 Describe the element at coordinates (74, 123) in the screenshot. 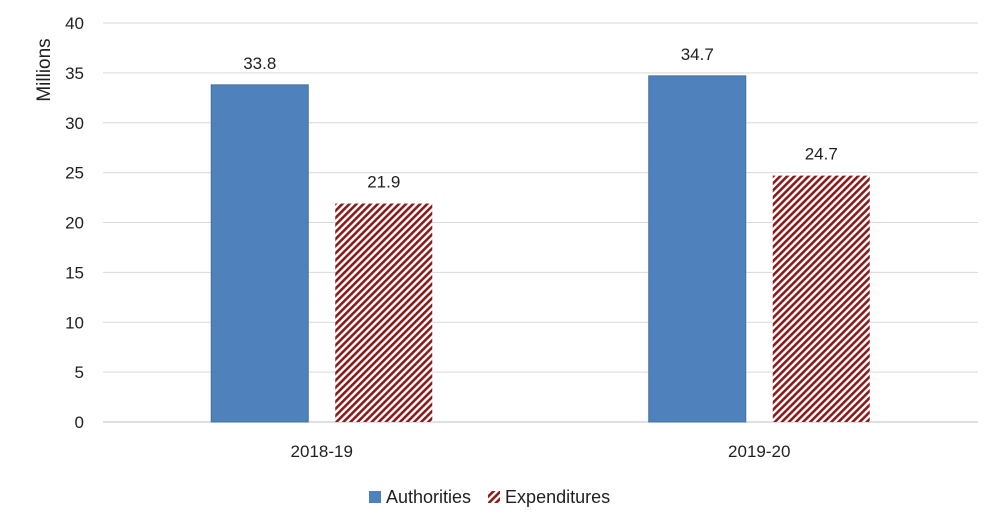

I see `y-tick-label: 30` at that location.